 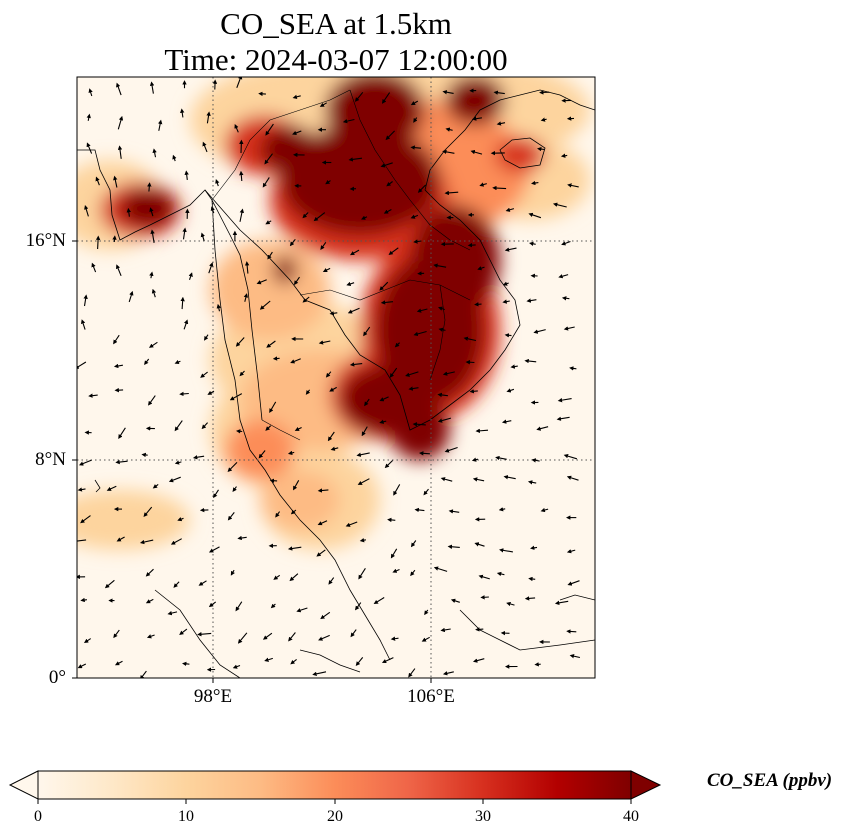 What do you see at coordinates (646, 785) in the screenshot?
I see `colorbar-extend-max` at bounding box center [646, 785].